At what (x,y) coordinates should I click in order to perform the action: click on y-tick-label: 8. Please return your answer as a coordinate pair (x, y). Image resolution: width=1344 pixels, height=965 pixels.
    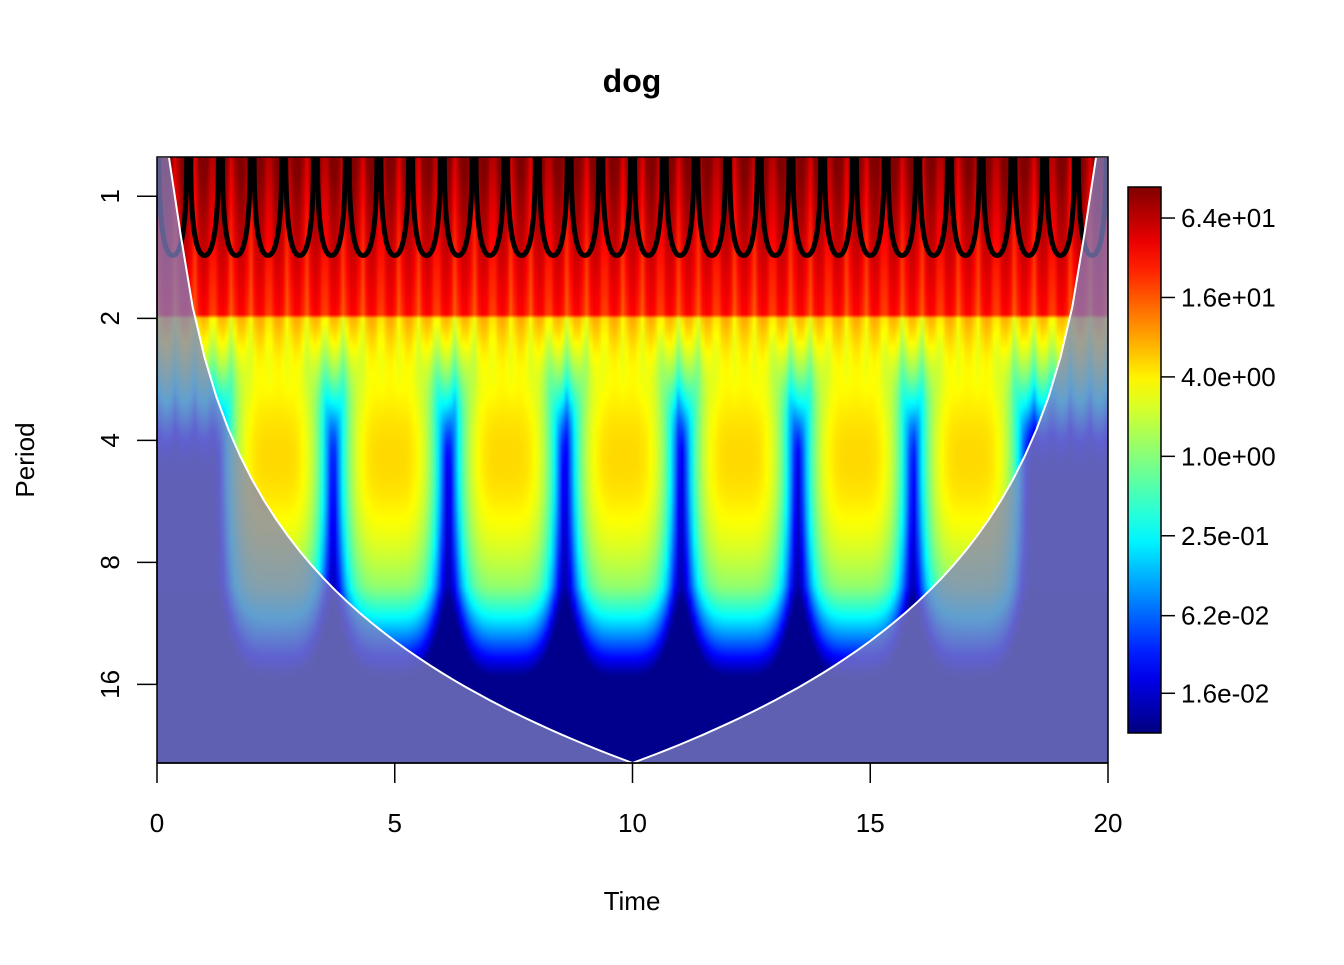
    Looking at the image, I should click on (110, 562).